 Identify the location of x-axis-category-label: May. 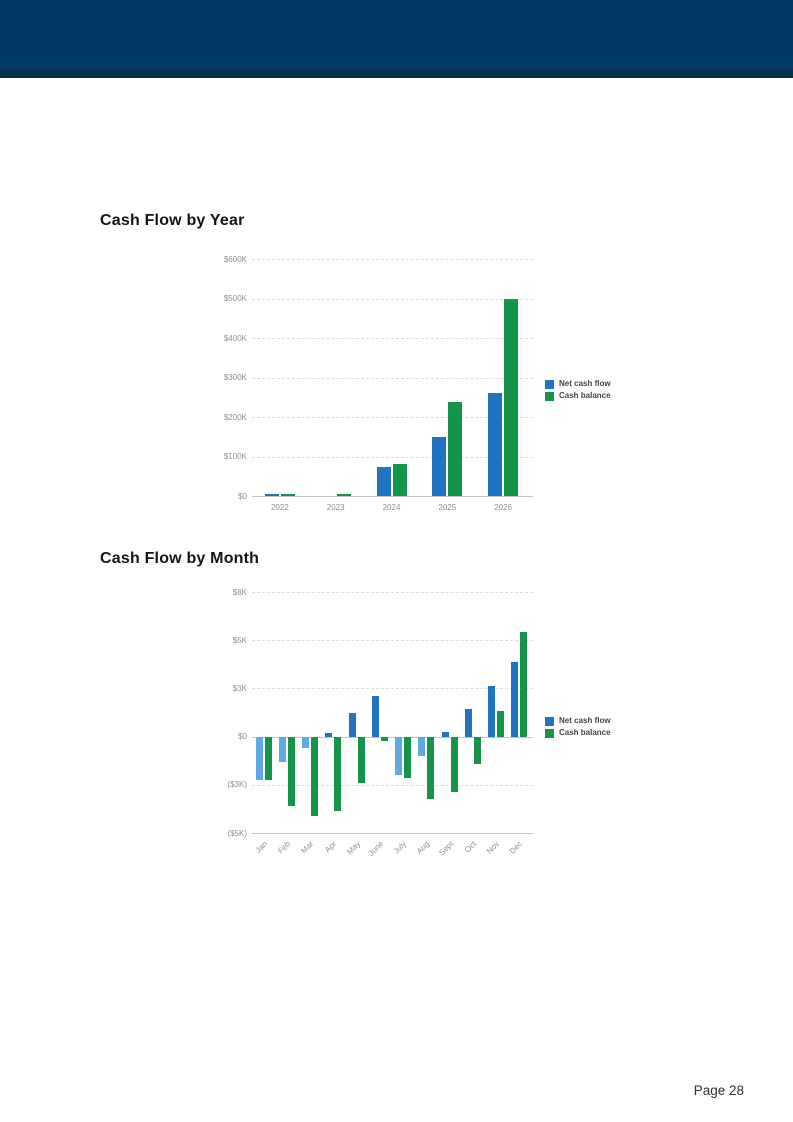
(353, 848).